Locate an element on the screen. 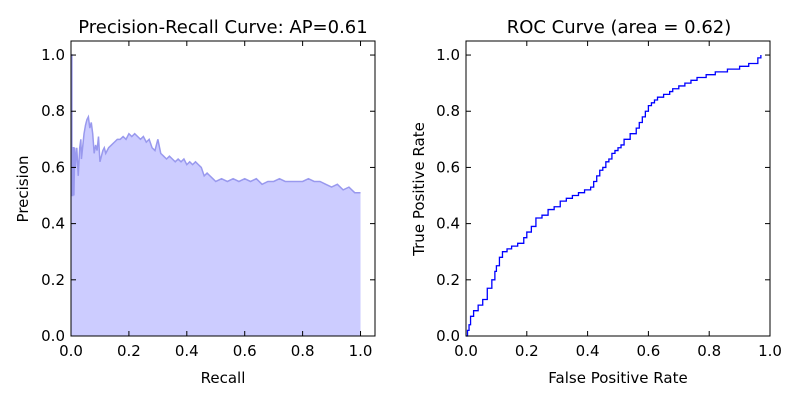 The width and height of the screenshot is (800, 404). roc-y-tick-label: 0.4 is located at coordinates (448, 224).